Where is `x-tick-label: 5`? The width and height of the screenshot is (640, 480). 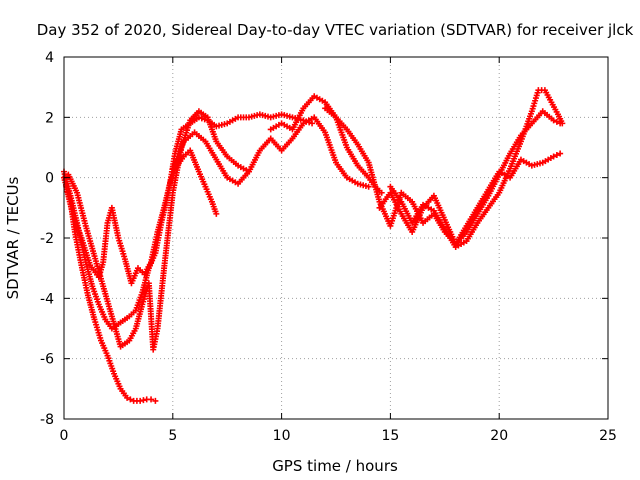 x-tick-label: 5 is located at coordinates (172, 436).